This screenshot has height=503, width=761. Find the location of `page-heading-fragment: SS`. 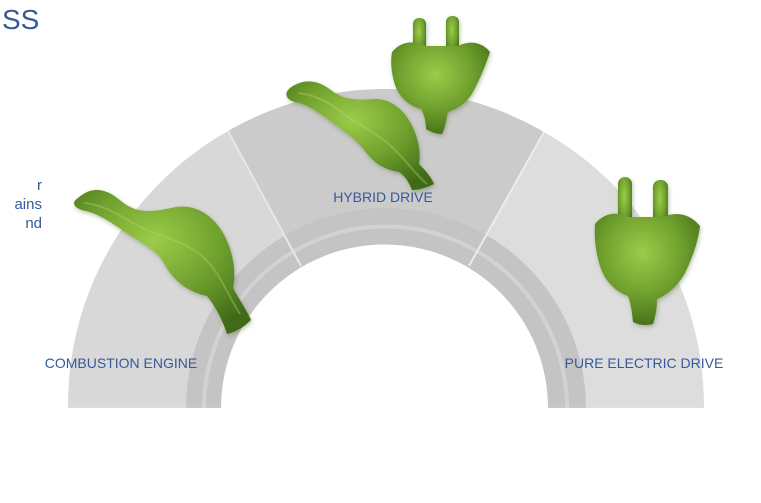

page-heading-fragment: SS is located at coordinates (21, 19).